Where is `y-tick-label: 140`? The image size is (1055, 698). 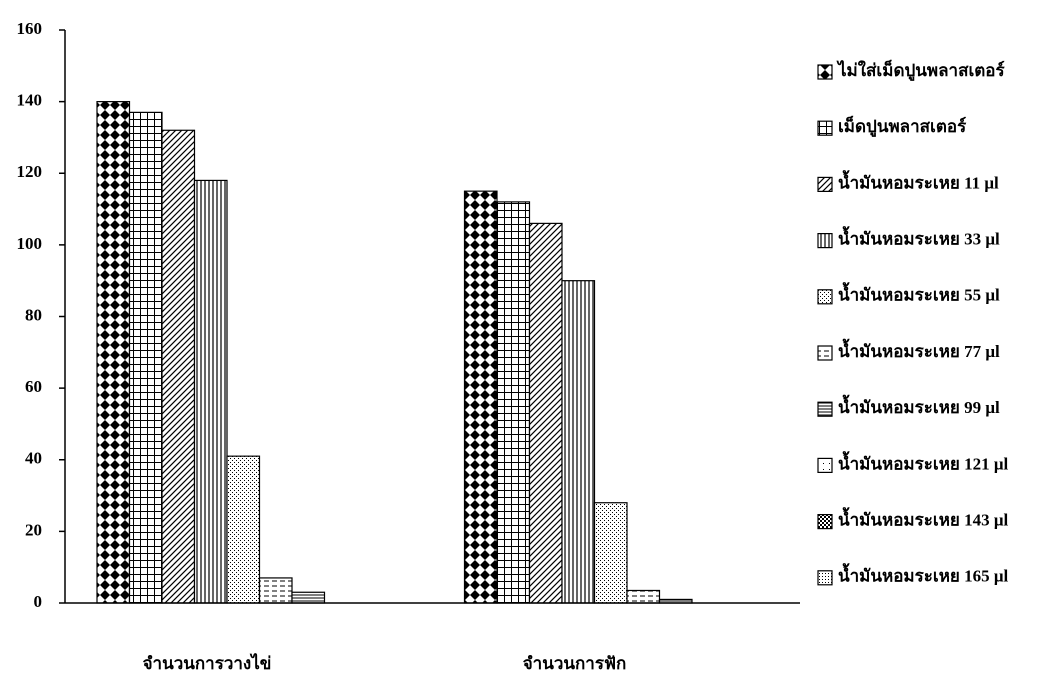
y-tick-label: 140 is located at coordinates (30, 100).